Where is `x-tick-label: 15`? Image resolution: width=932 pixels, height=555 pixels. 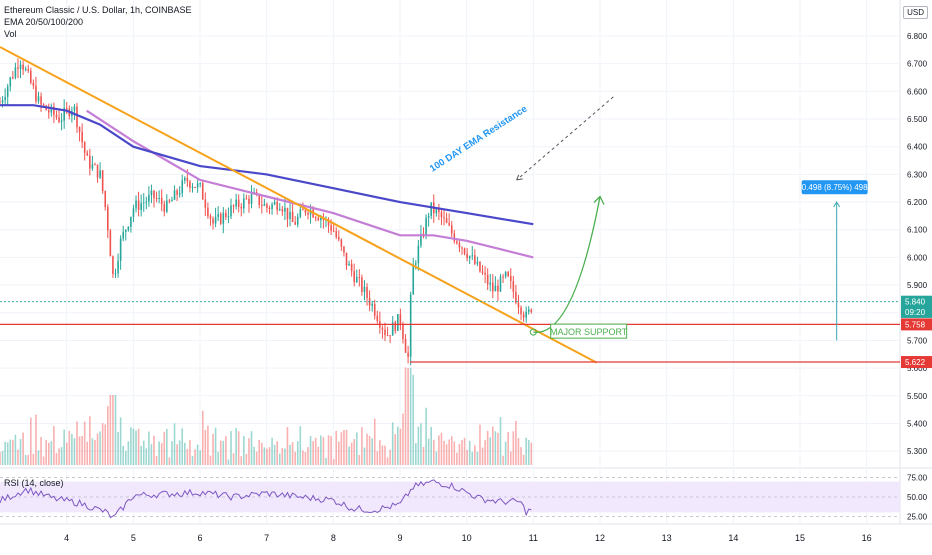 x-tick-label: 15 is located at coordinates (800, 538).